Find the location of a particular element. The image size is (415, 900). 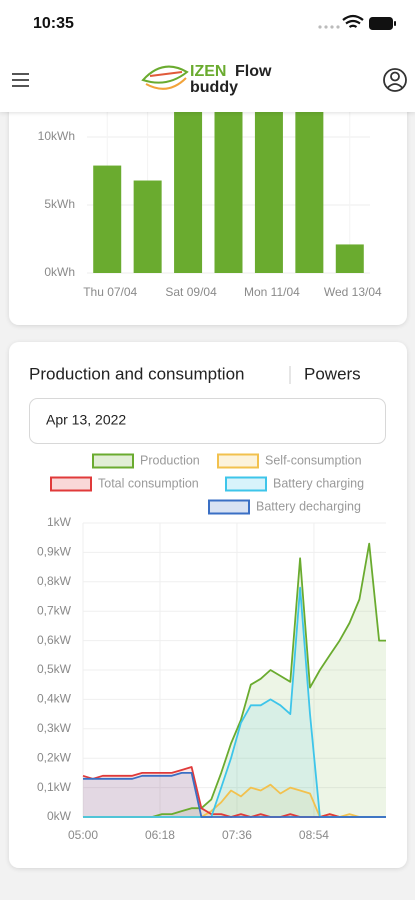

profile-button is located at coordinates (395, 80).